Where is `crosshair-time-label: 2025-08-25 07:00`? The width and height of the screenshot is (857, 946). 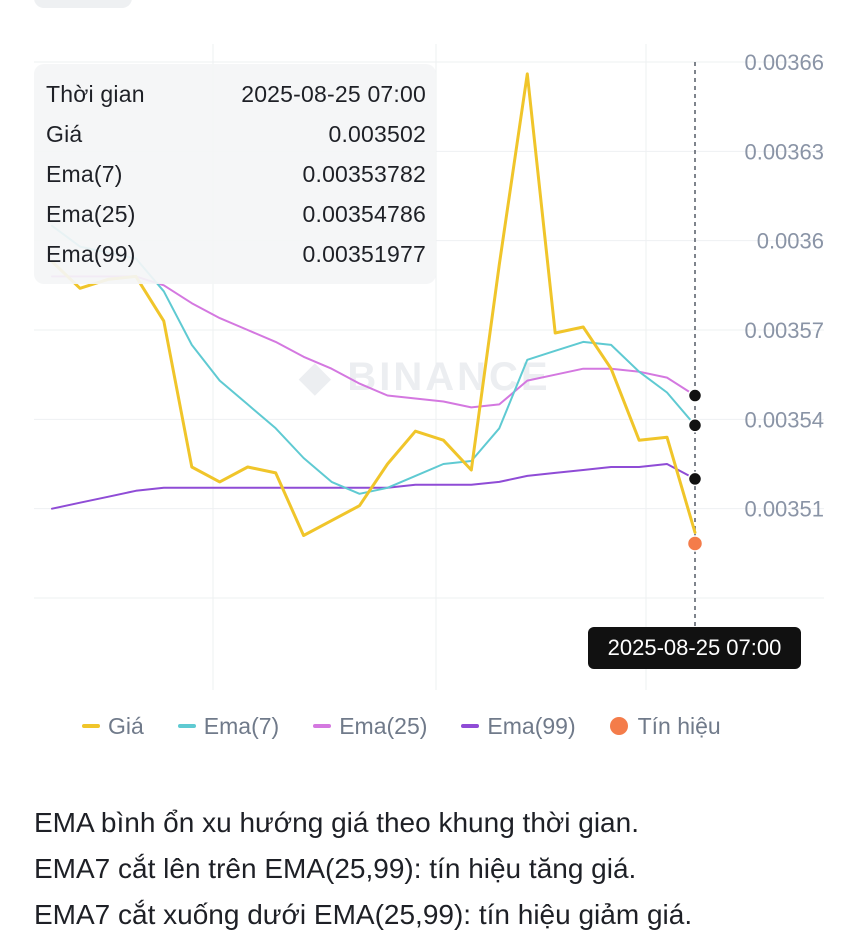 crosshair-time-label: 2025-08-25 07:00 is located at coordinates (694, 648).